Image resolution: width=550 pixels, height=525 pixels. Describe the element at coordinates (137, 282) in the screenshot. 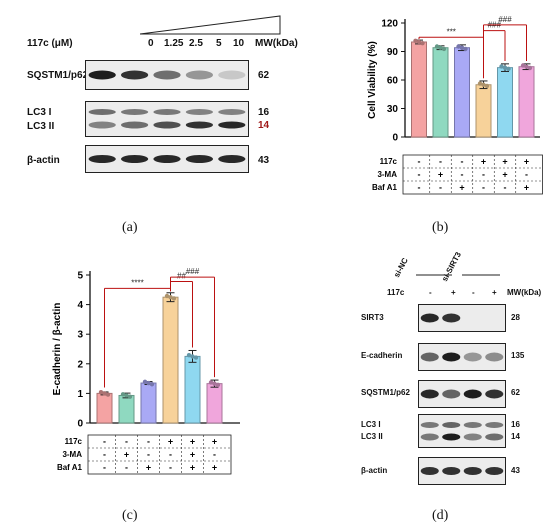

I see `significance-label: ****` at that location.